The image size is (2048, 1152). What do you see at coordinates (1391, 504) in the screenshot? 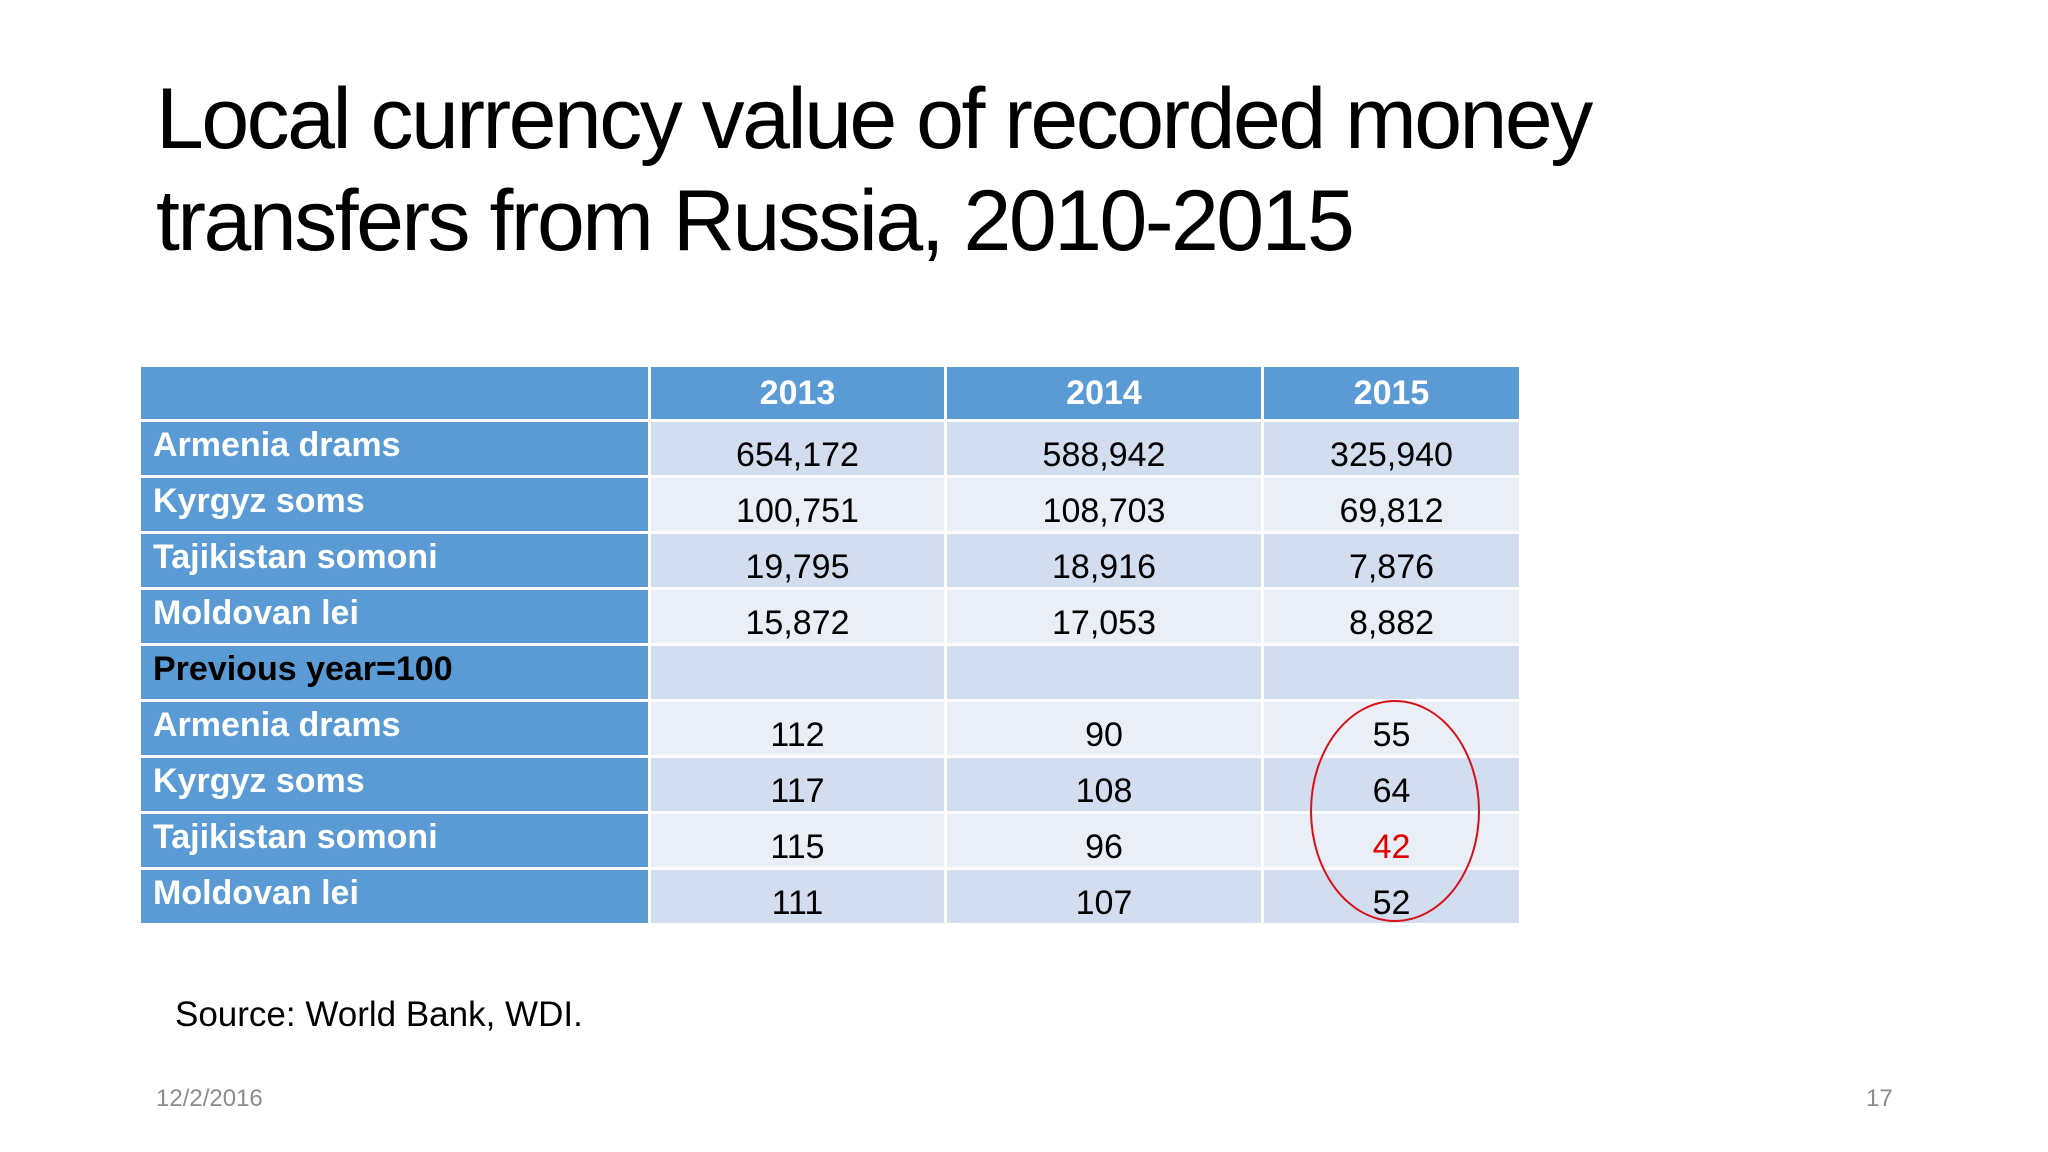
I see `table-cell: 69,812` at bounding box center [1391, 504].